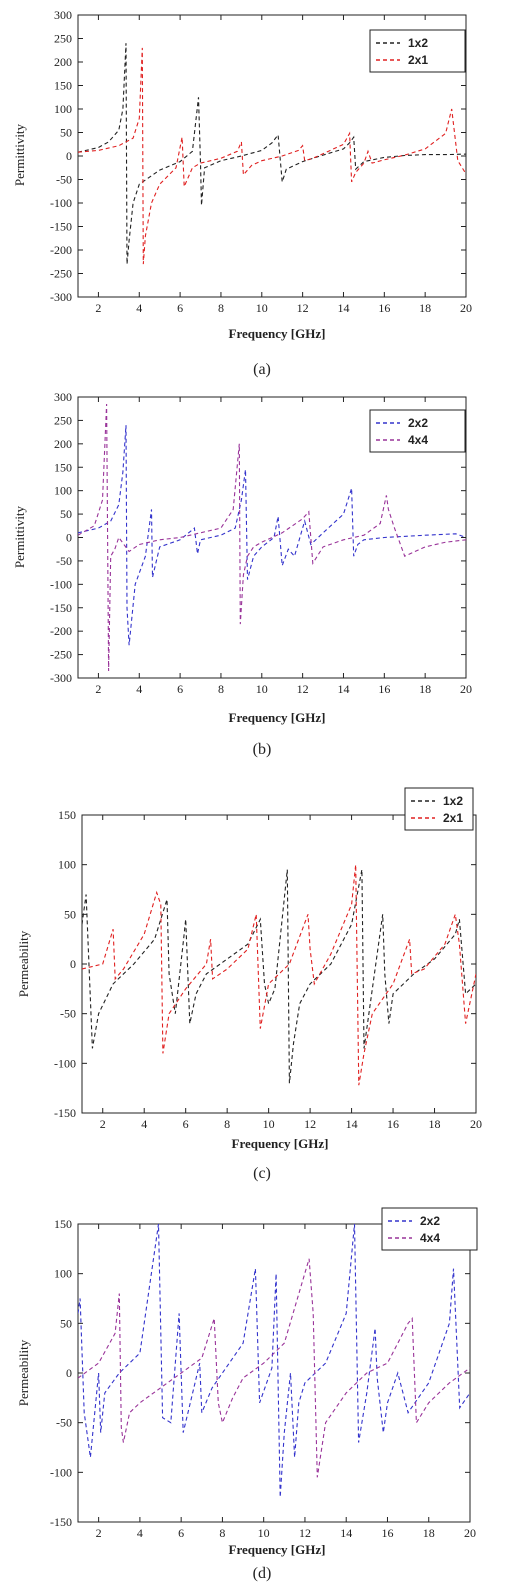 The image size is (524, 1584). I want to click on series-line-1x2, so click(279, 976).